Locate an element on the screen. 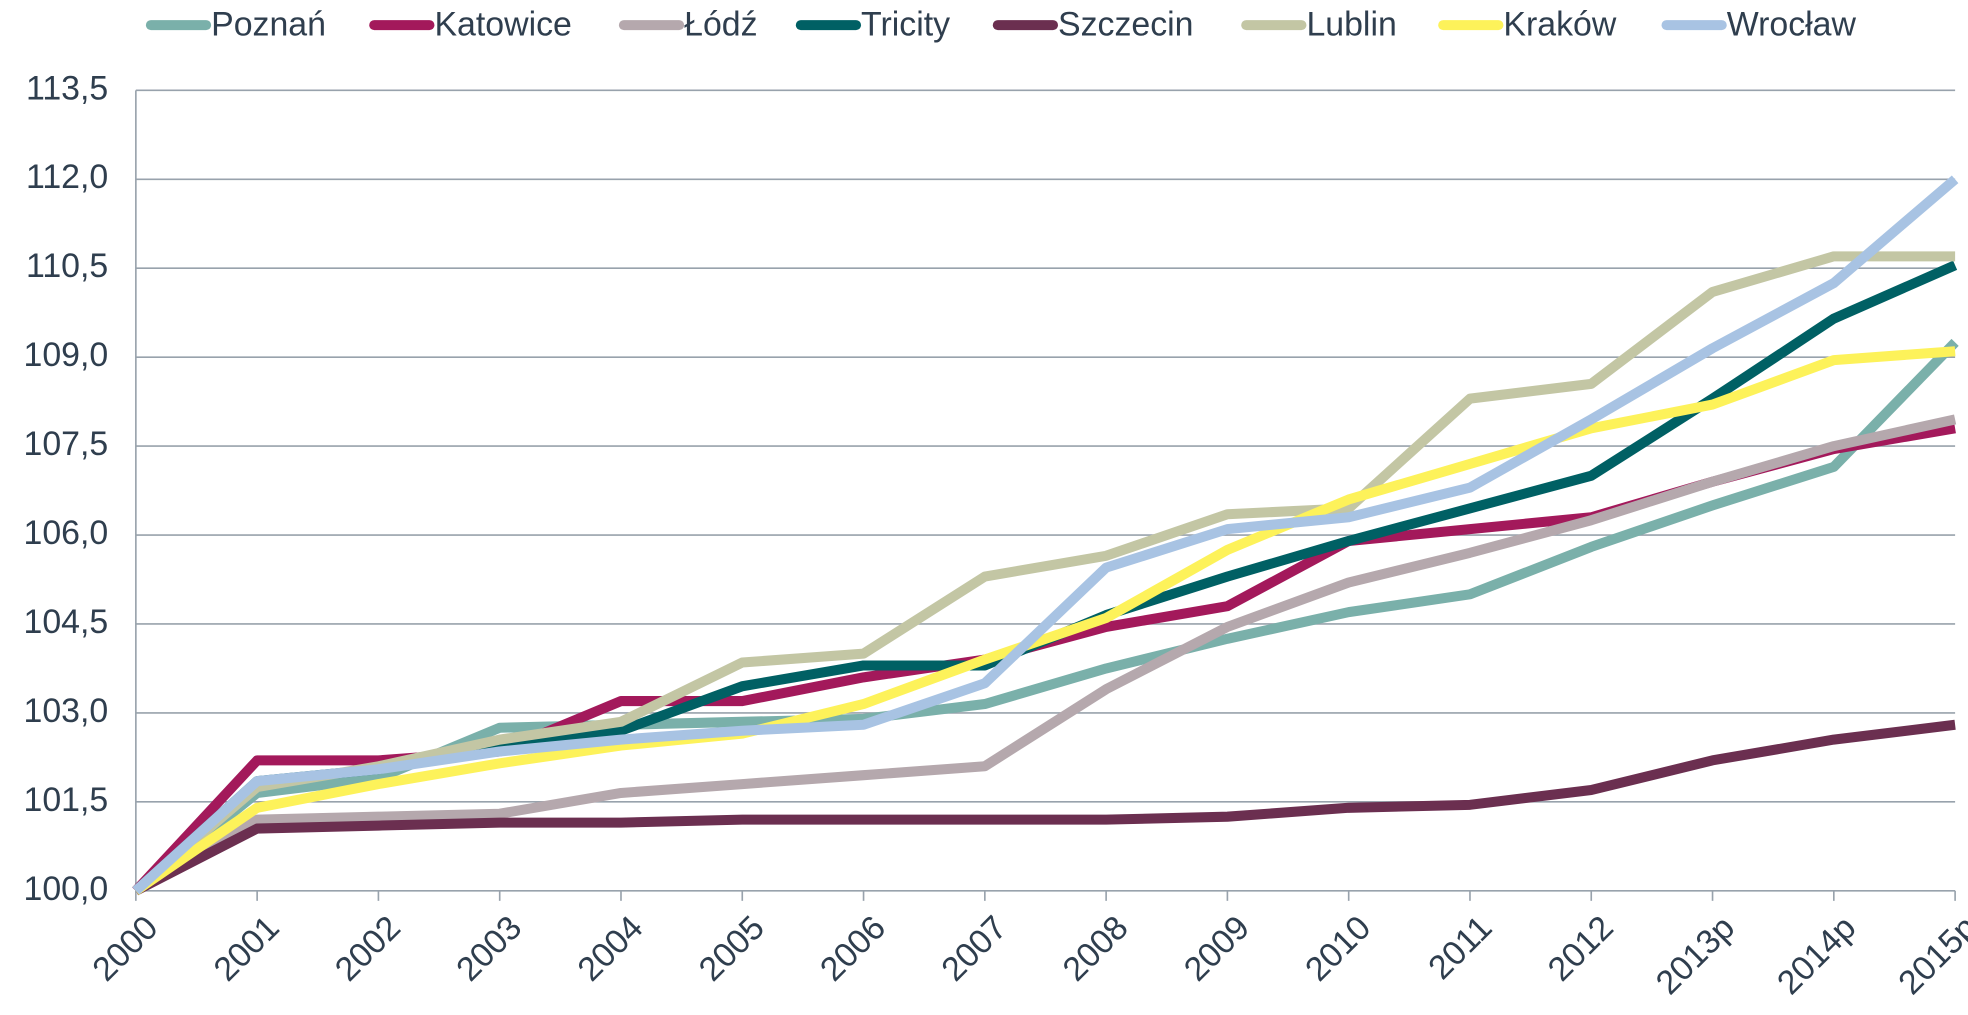 This screenshot has height=1015, width=1968. x-tick-label: 2003 is located at coordinates (489, 949).